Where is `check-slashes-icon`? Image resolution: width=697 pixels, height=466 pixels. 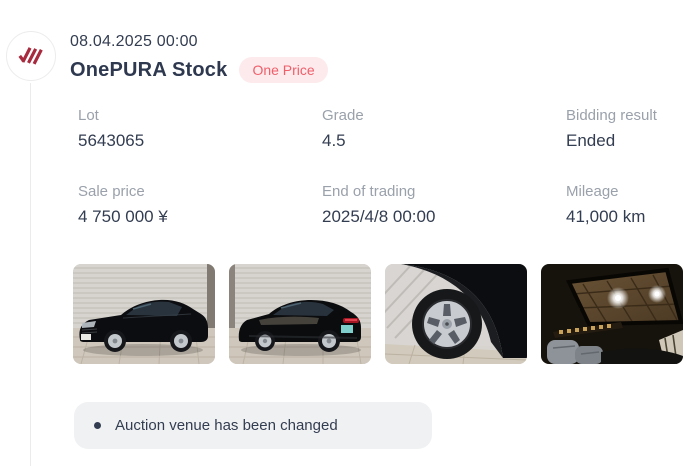 check-slashes-icon is located at coordinates (31, 56).